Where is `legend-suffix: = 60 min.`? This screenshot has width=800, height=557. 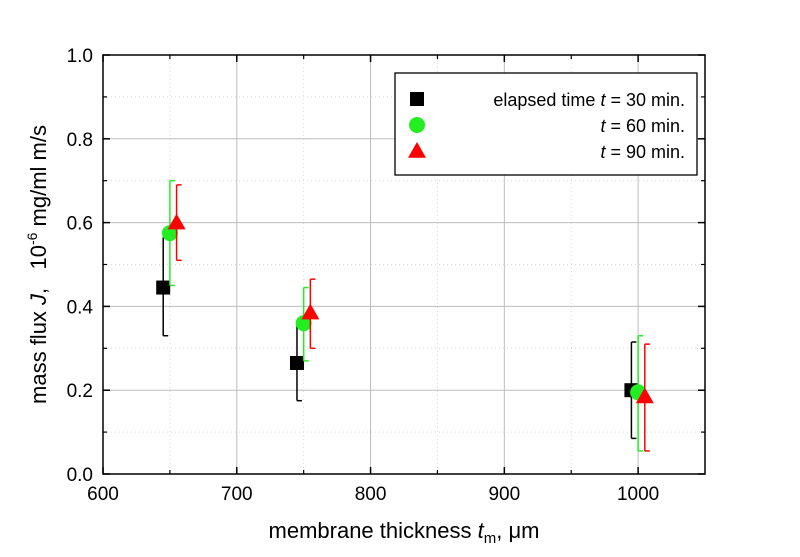 legend-suffix: = 60 min. is located at coordinates (645, 126).